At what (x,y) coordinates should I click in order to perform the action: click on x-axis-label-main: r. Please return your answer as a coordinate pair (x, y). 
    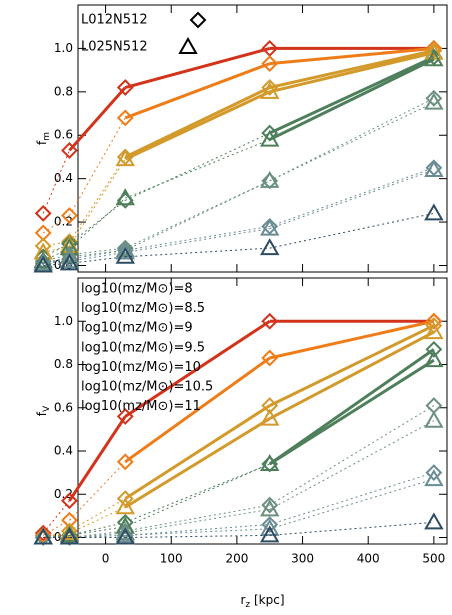
    Looking at the image, I should click on (242, 600).